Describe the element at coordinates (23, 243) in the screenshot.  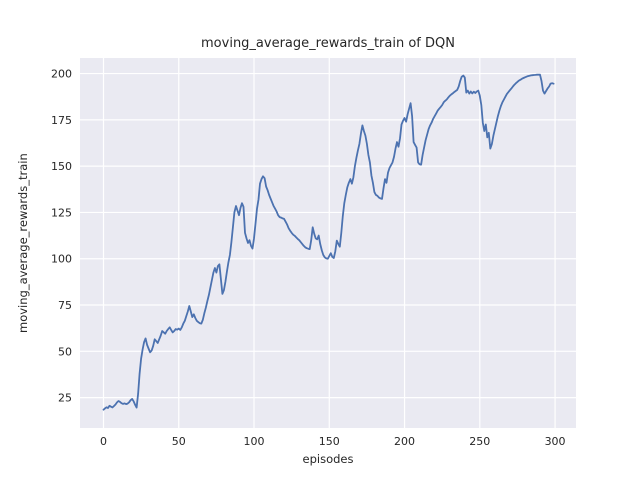
I see `y-axis-label: moving_average_rewards_train` at that location.